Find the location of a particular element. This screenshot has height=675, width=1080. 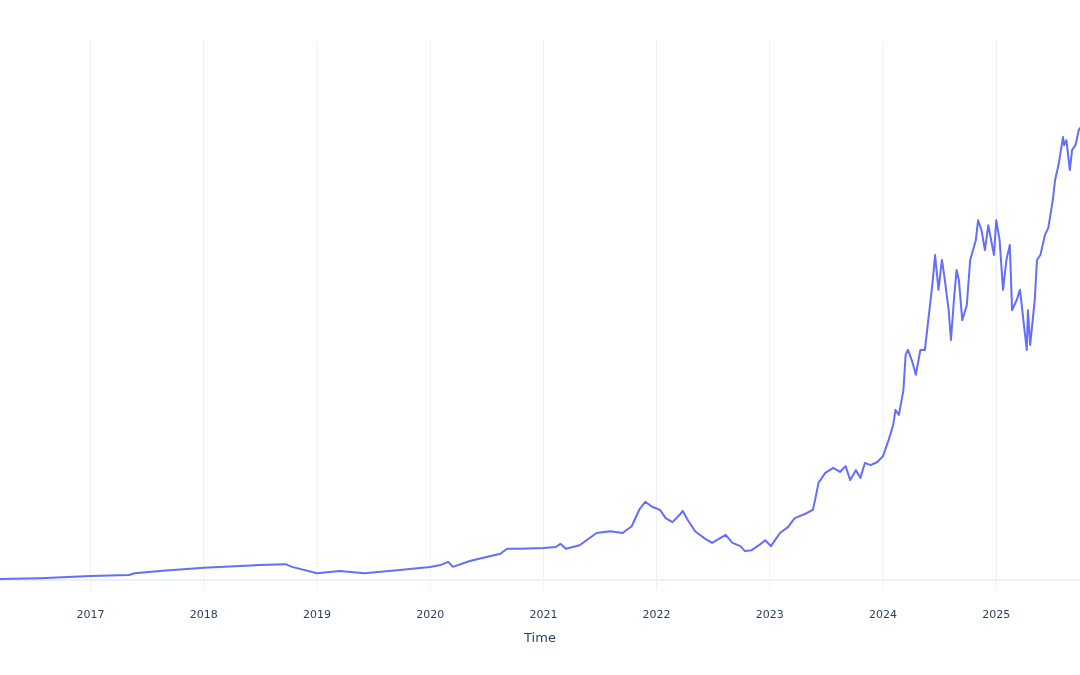

x-tick-label: 2022 is located at coordinates (656, 614).